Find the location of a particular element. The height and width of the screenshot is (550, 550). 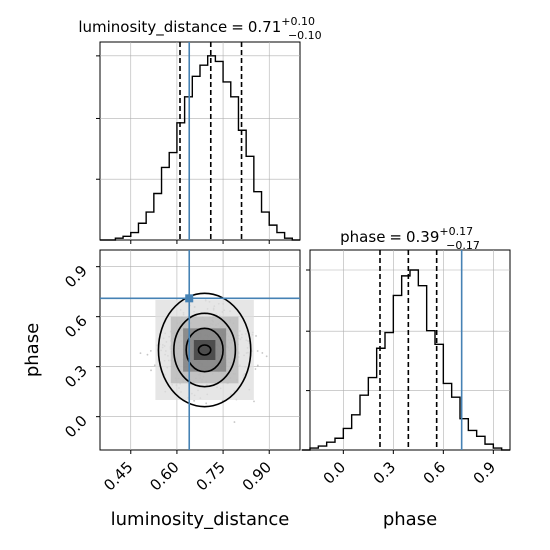

panel-joint-frame is located at coordinates (200, 350).